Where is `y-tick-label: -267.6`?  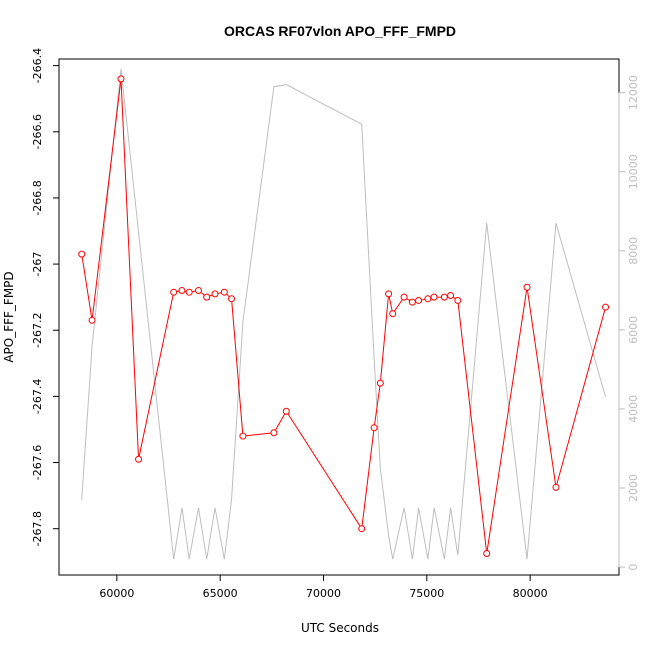
y-tick-label: -267.6 is located at coordinates (37, 462).